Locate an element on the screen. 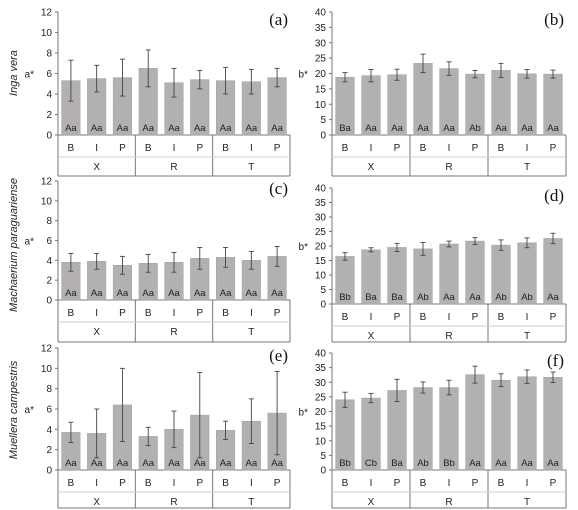  panel-d-group-label: R is located at coordinates (448, 336).